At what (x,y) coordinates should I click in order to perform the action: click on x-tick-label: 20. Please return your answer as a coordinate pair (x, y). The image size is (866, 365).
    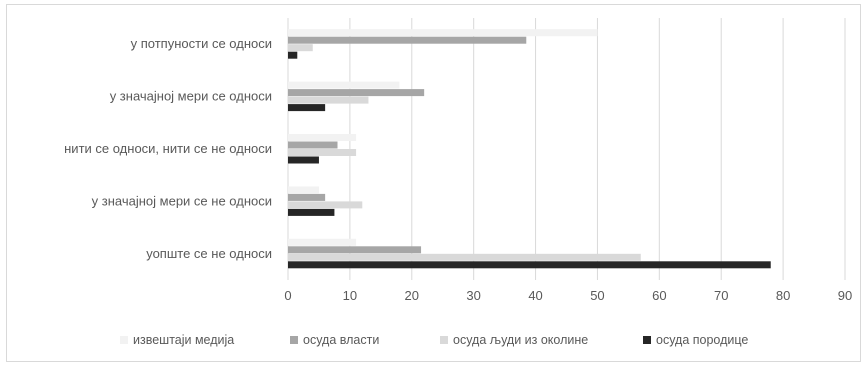
    Looking at the image, I should click on (412, 295).